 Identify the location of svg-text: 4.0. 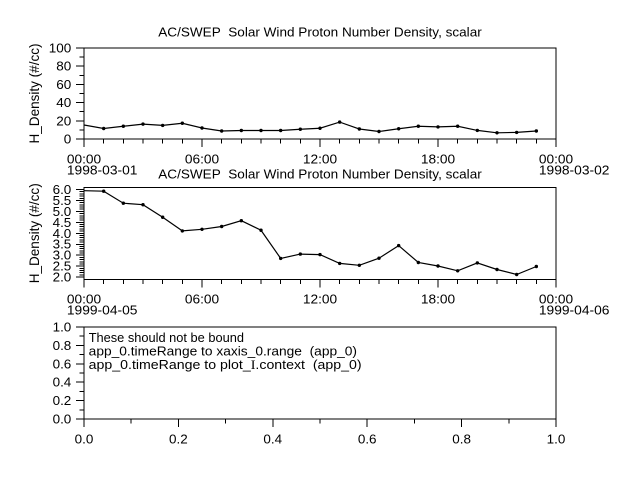
(62, 233).